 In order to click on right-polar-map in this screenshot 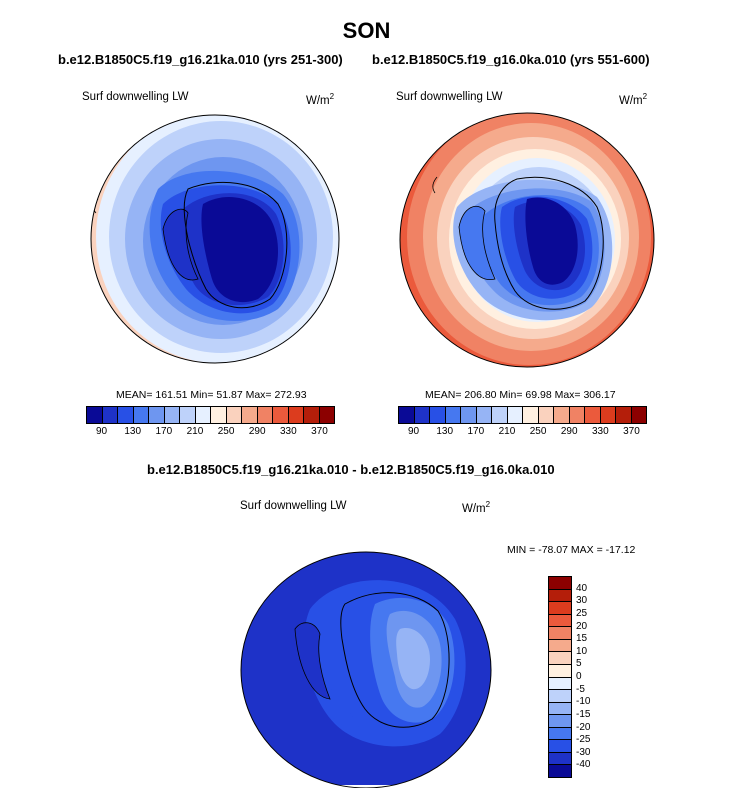, I will do `click(527, 240)`.